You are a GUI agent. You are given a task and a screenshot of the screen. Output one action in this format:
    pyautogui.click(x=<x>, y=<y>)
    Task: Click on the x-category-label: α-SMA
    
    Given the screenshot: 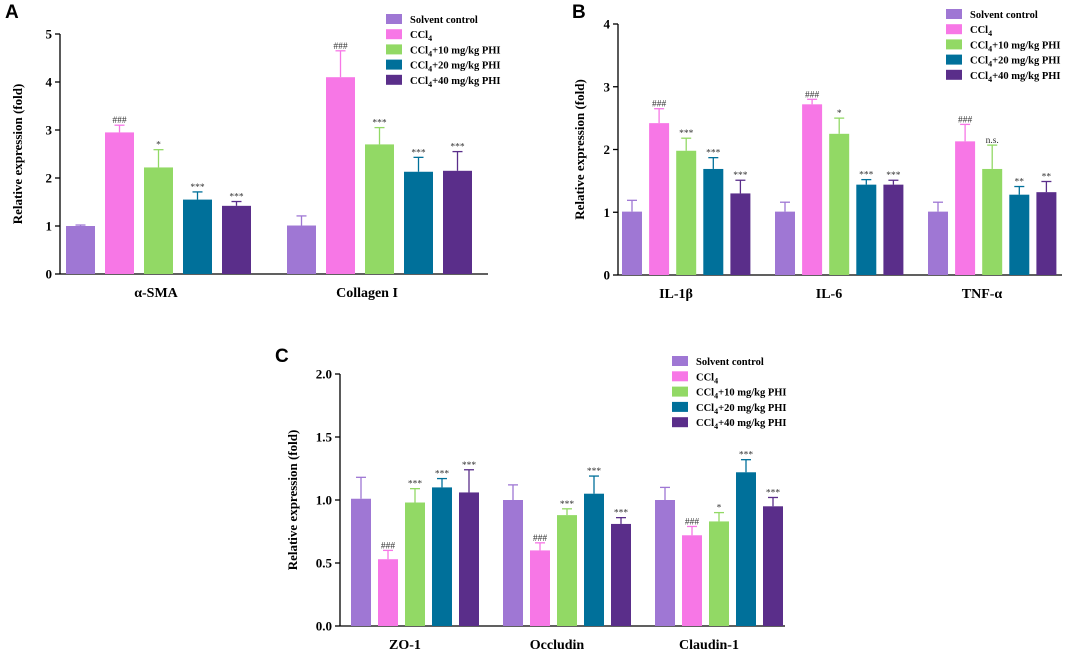 What is the action you would take?
    pyautogui.click(x=156, y=293)
    